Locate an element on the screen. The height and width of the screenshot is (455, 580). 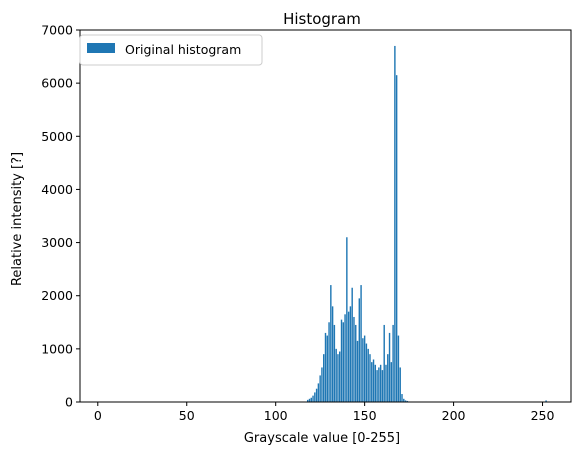
legend-frame is located at coordinates (171, 50).